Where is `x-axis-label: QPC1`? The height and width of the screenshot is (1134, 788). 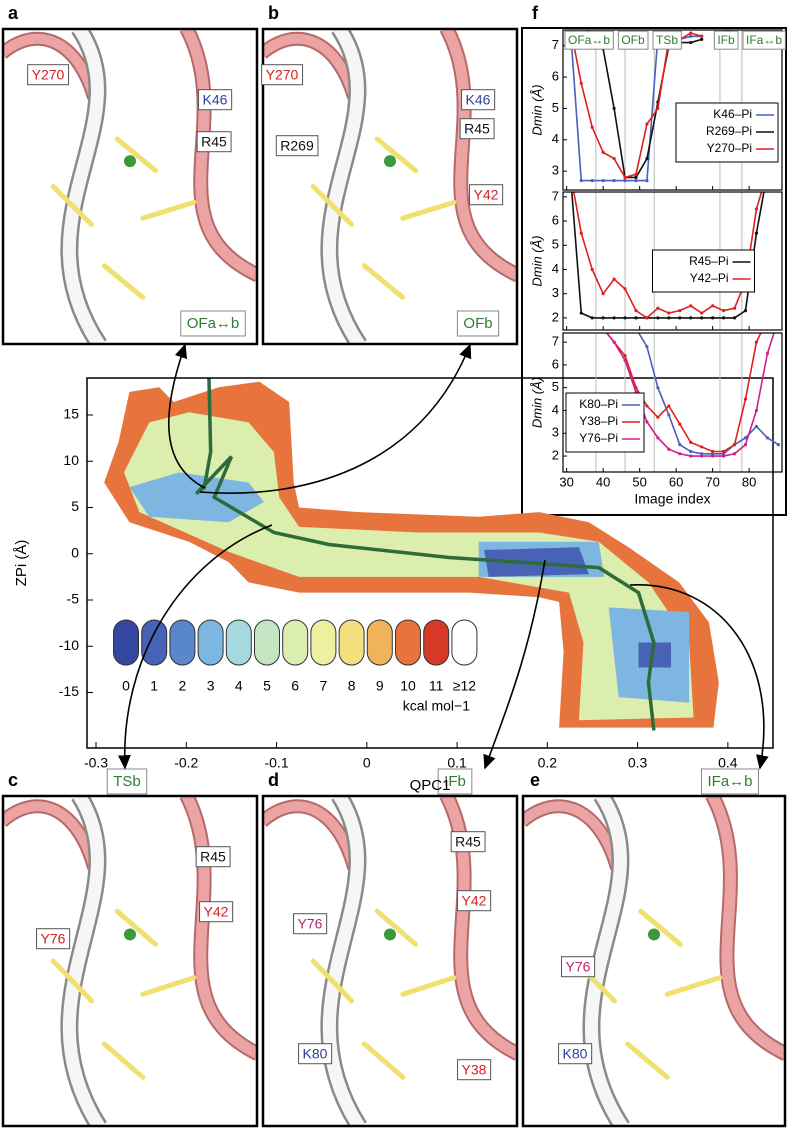
x-axis-label: QPC1 is located at coordinates (430, 785).